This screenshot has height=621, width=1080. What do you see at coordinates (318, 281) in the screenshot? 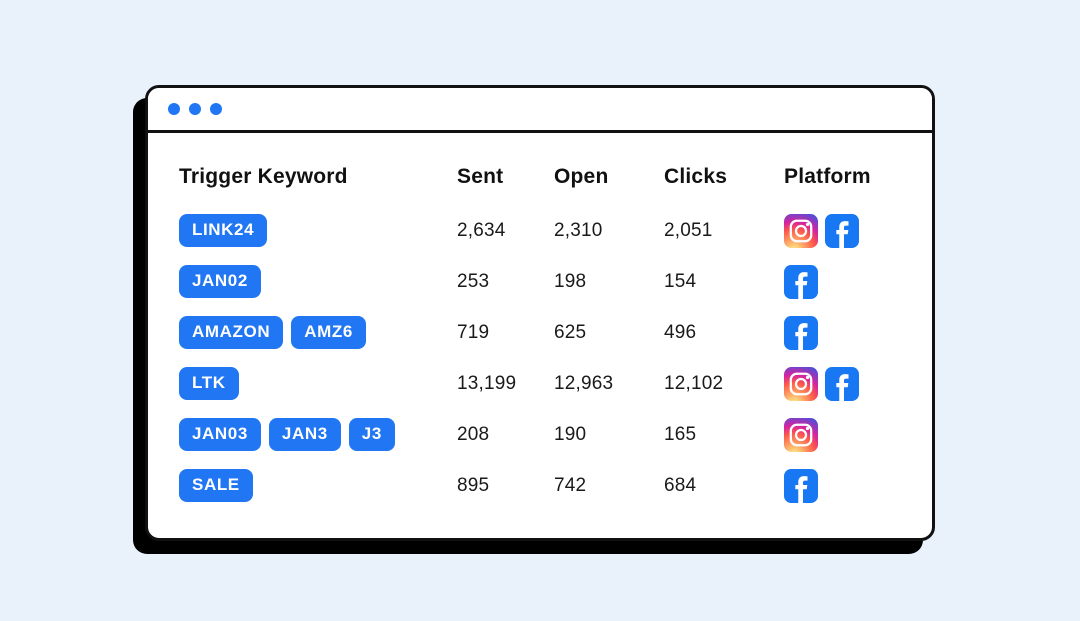
I see `keyword-cell: JAN02` at bounding box center [318, 281].